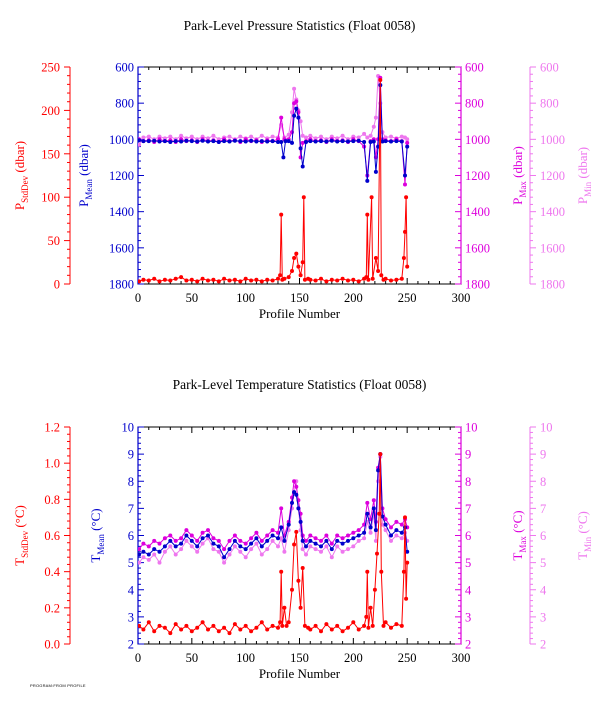  Describe the element at coordinates (52, 500) in the screenshot. I see `y-tick-label: 0.8` at that location.